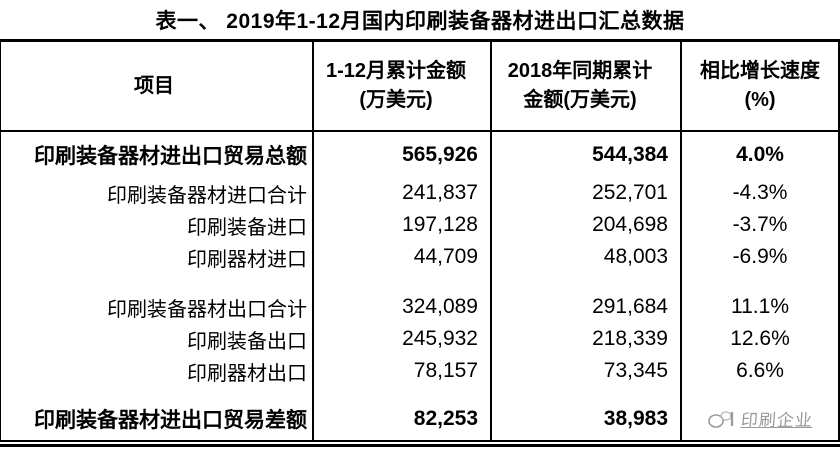 This screenshot has width=840, height=452. Describe the element at coordinates (760, 100) in the screenshot. I see `column-header-text: (%)` at that location.